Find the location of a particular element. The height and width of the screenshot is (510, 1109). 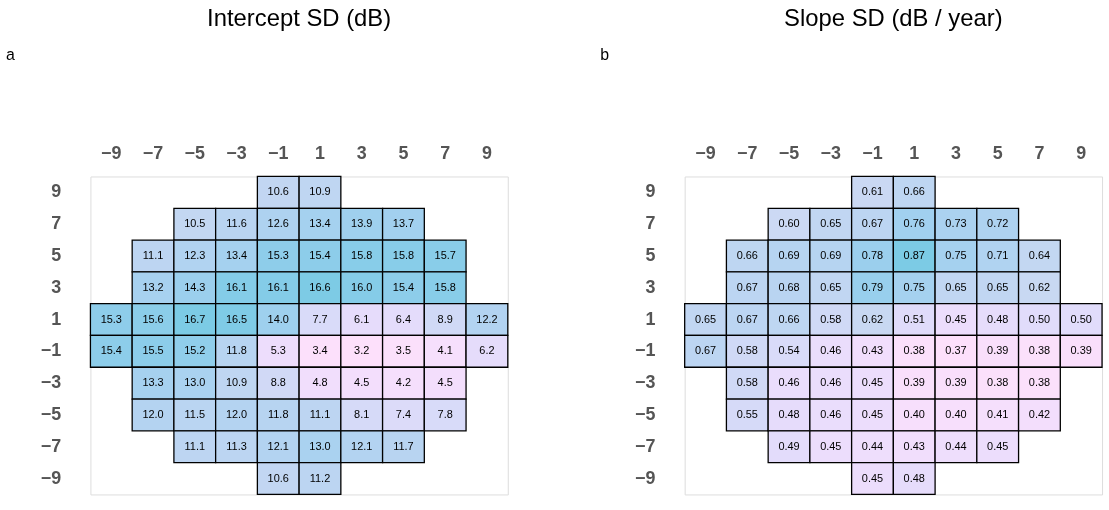

data-label: 4.1 is located at coordinates (445, 350).